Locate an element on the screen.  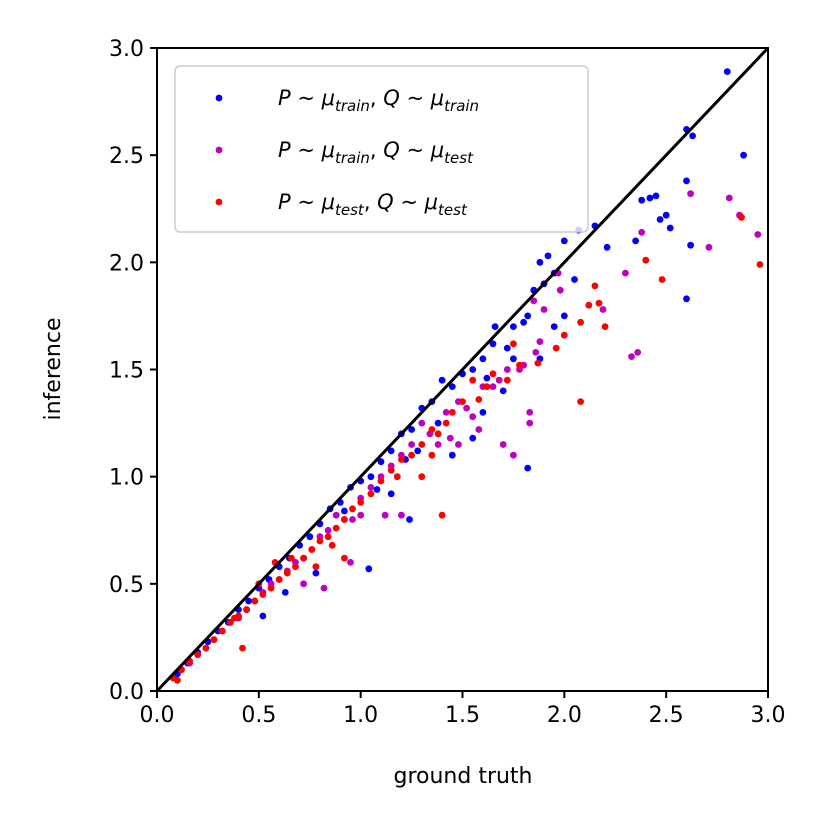
y-tick-label: 0.0 is located at coordinates (126, 692).